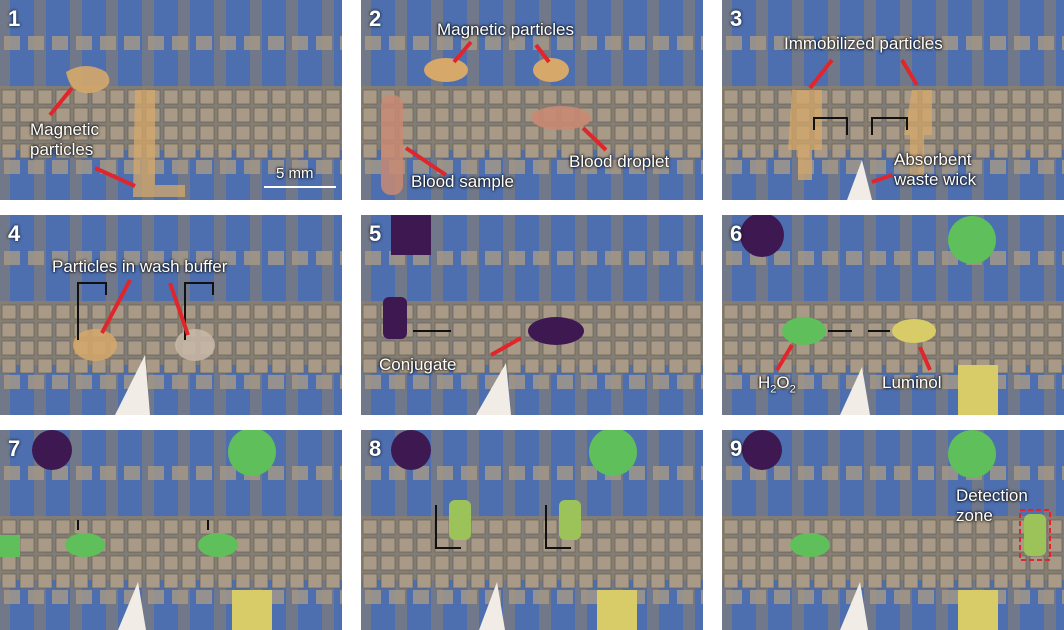  What do you see at coordinates (295, 173) in the screenshot?
I see `scale-bar-label: 5 mm` at bounding box center [295, 173].